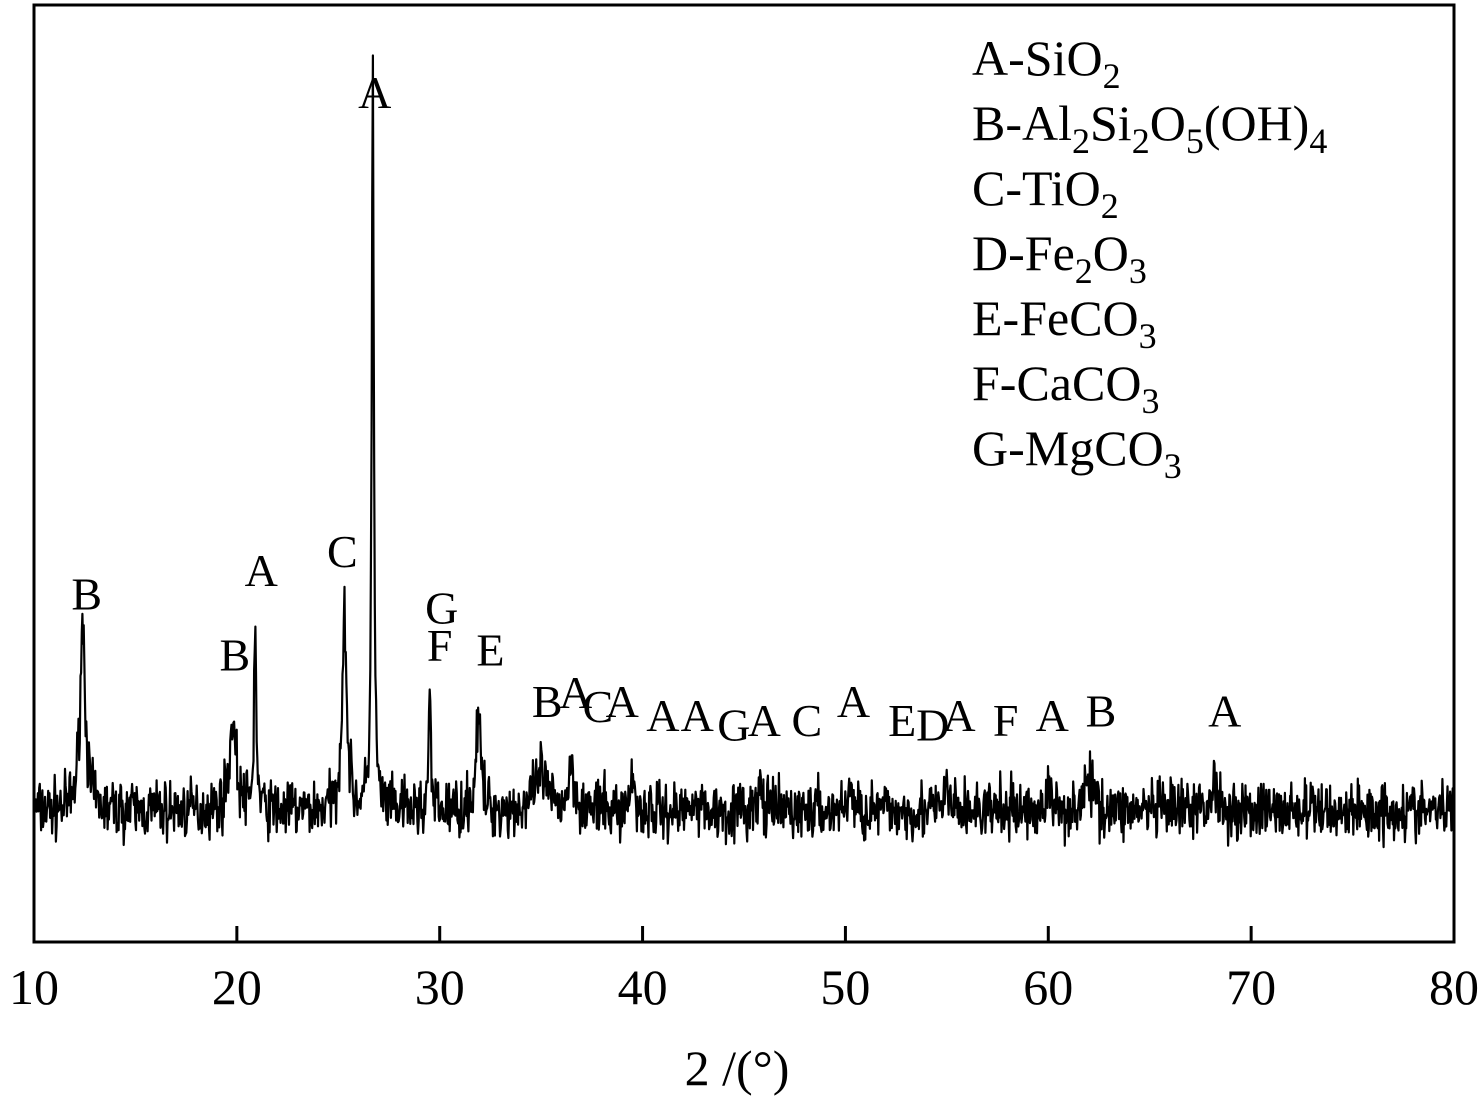 The height and width of the screenshot is (1102, 1484). What do you see at coordinates (932, 725) in the screenshot?
I see `peak-label: D` at bounding box center [932, 725].